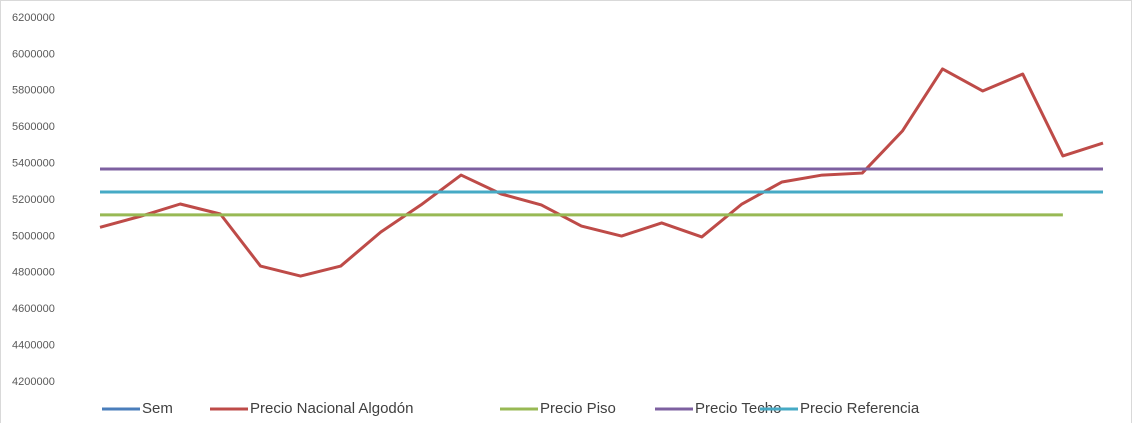 The width and height of the screenshot is (1132, 423). What do you see at coordinates (33, 309) in the screenshot?
I see `y-tick-label: 4600000` at bounding box center [33, 309].